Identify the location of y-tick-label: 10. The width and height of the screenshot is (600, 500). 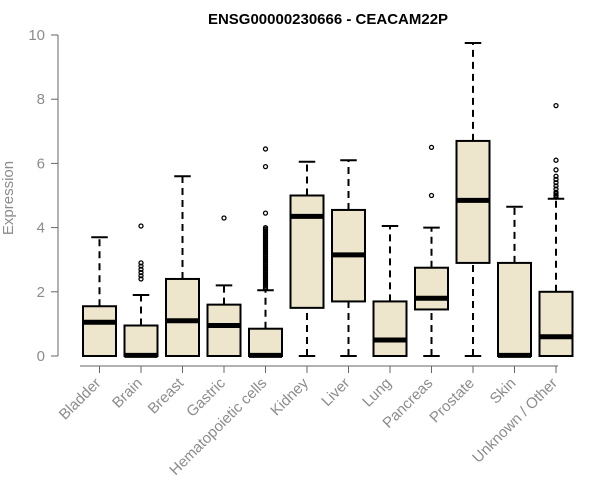
(36, 35).